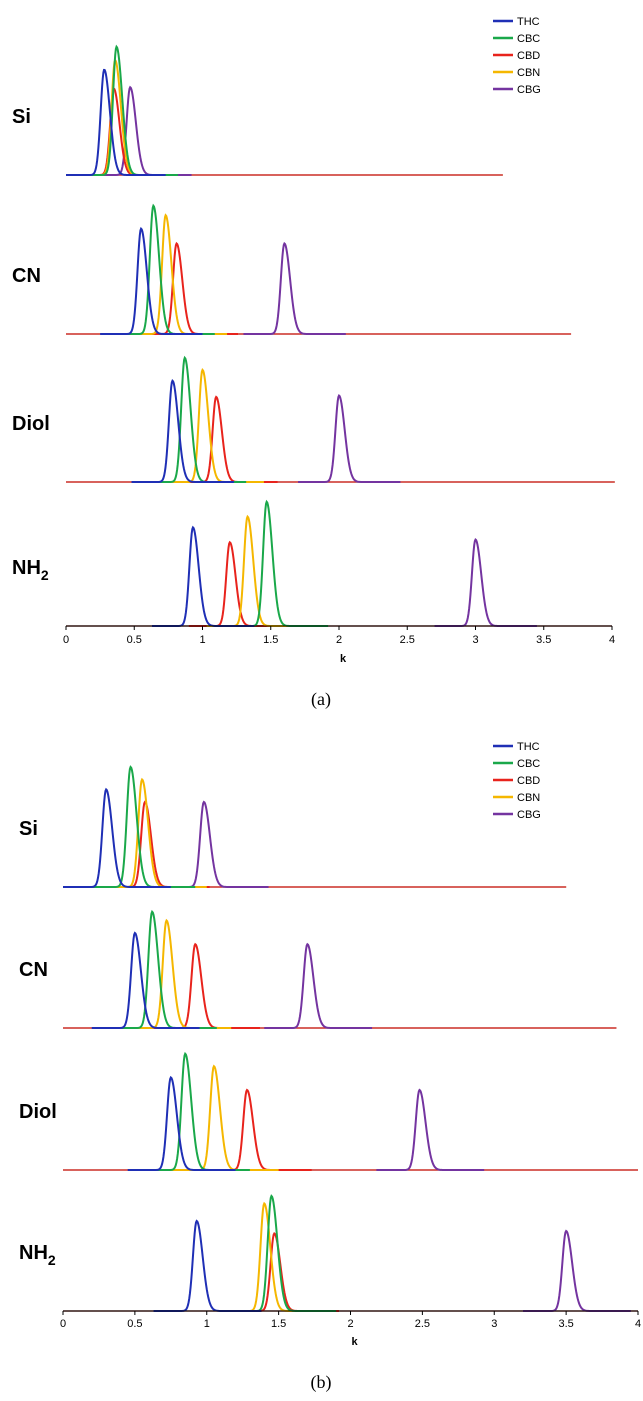  What do you see at coordinates (321, 699) in the screenshot?
I see `panel-caption: (a)` at bounding box center [321, 699].